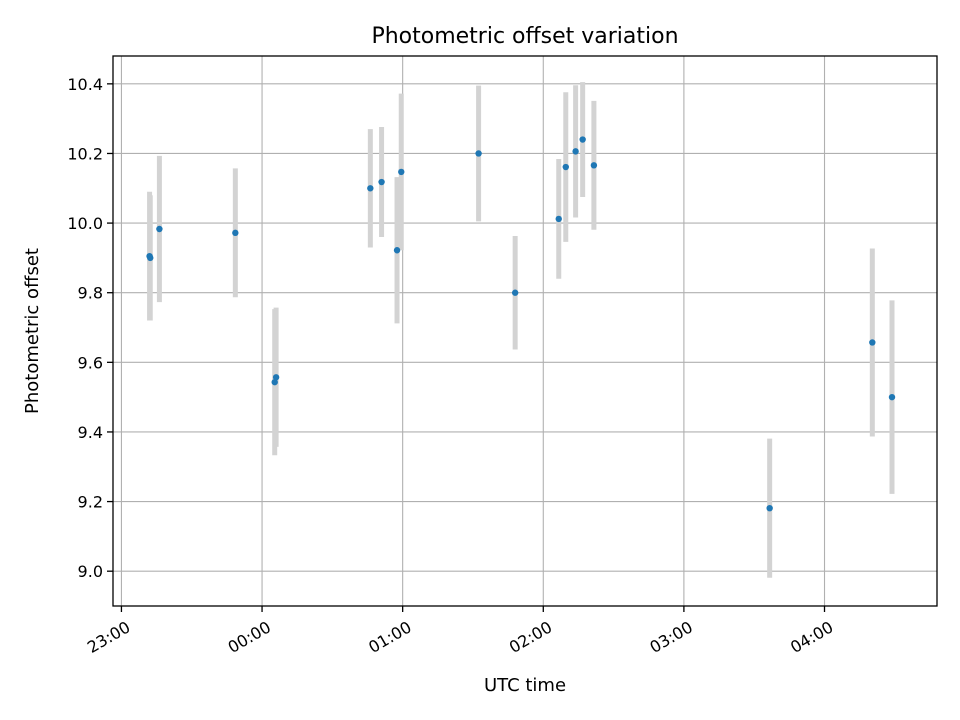  What do you see at coordinates (530, 637) in the screenshot?
I see `x-tick-label: 02:00` at bounding box center [530, 637].